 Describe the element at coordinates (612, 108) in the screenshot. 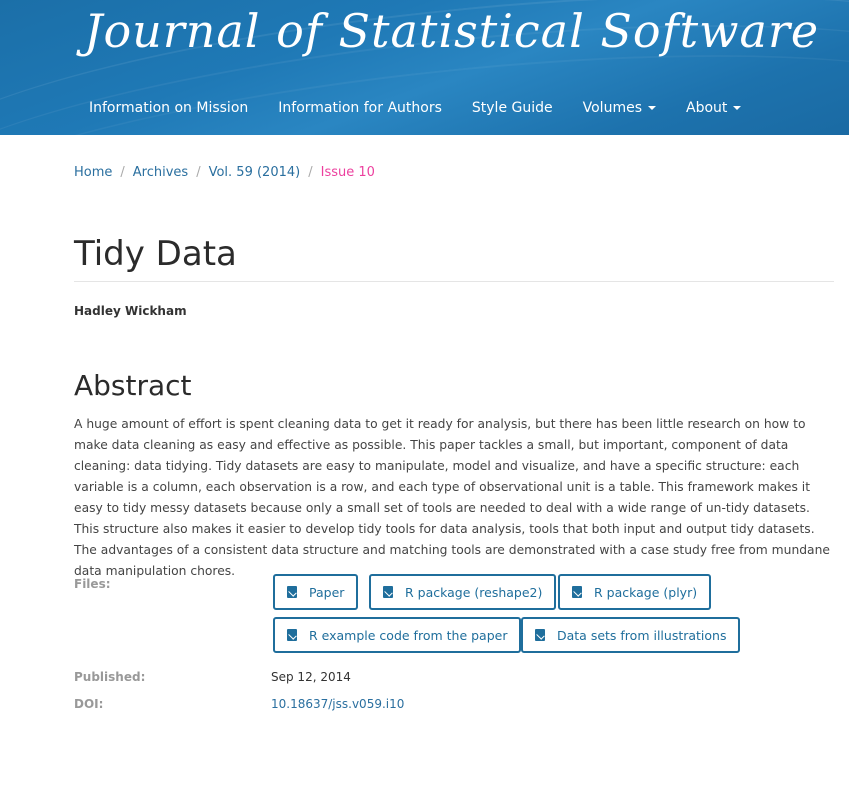

I see `nav-item-label: Volumes` at that location.